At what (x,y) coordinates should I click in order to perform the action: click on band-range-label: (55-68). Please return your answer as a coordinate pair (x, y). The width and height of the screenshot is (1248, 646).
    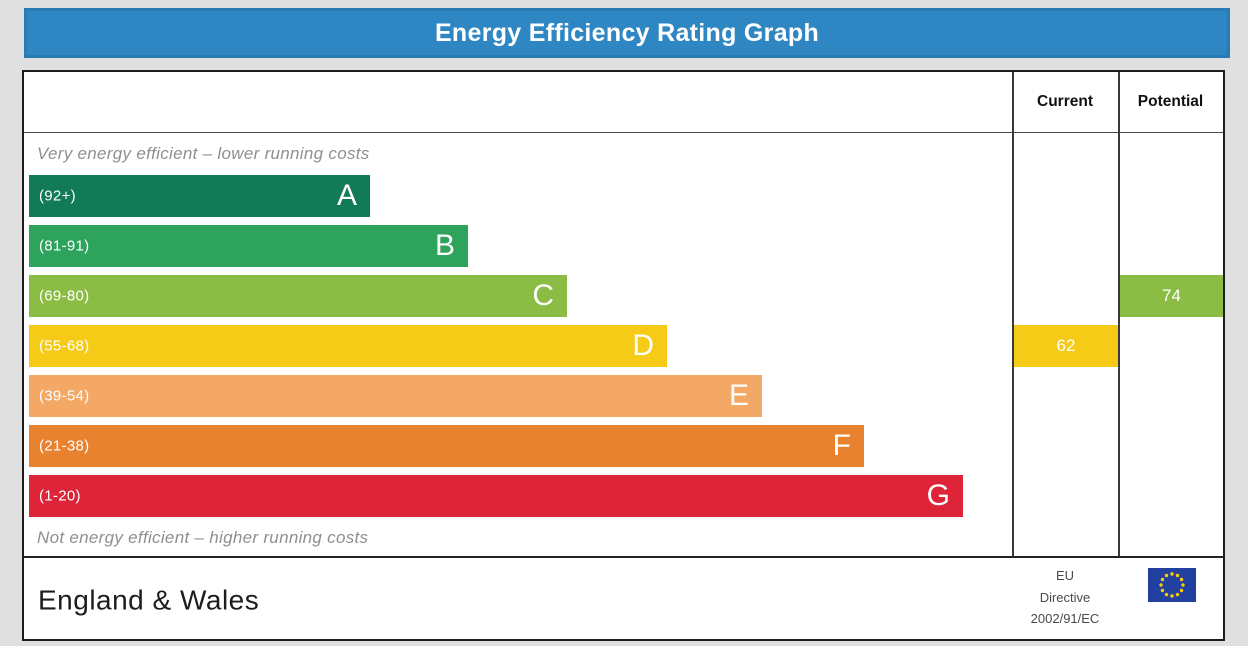
    Looking at the image, I should click on (64, 346).